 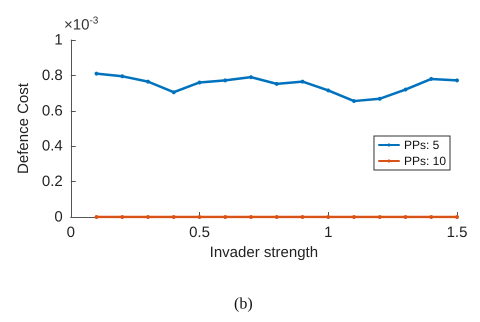 What do you see at coordinates (52, 181) in the screenshot?
I see `y-tick-label: 0.2` at bounding box center [52, 181].